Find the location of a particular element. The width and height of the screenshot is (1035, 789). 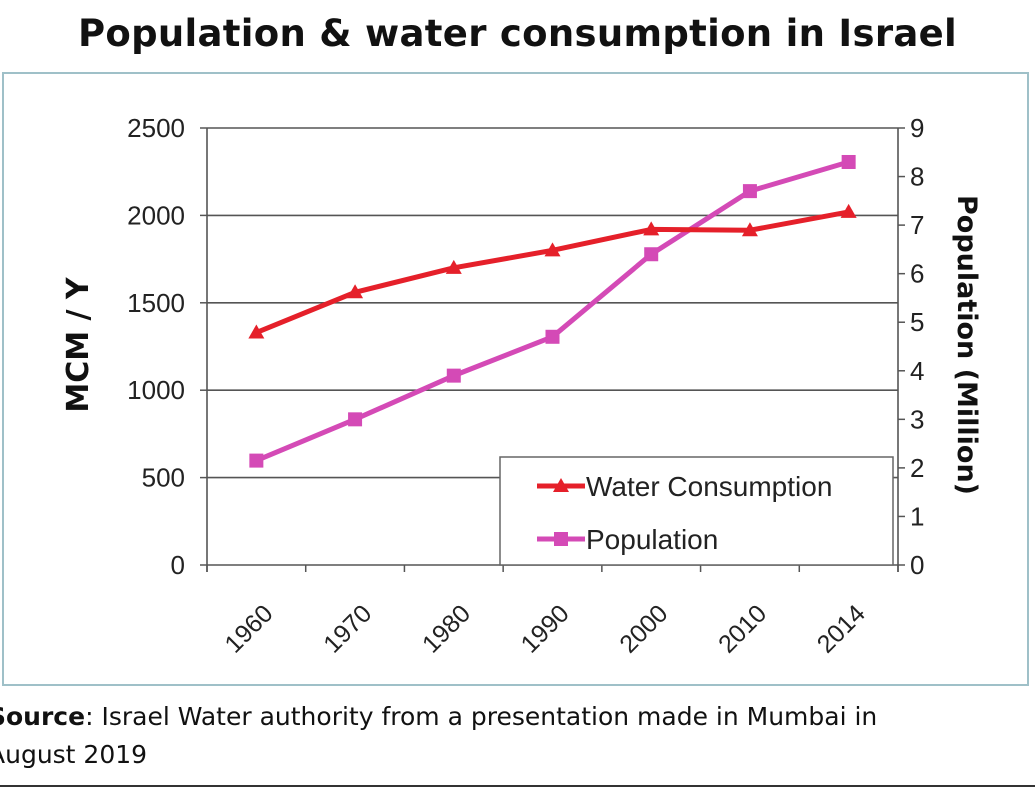

legend-water-consumption-marker is located at coordinates (561, 485).